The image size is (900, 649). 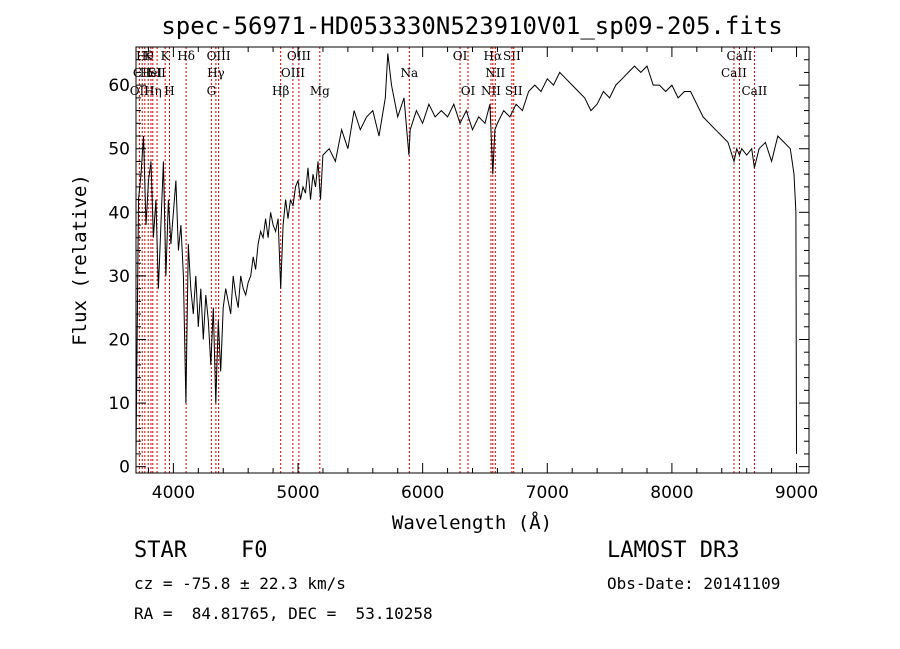 I want to click on redshift-text: cz = -75.8 ± 22.3 km/s, so click(x=240, y=583).